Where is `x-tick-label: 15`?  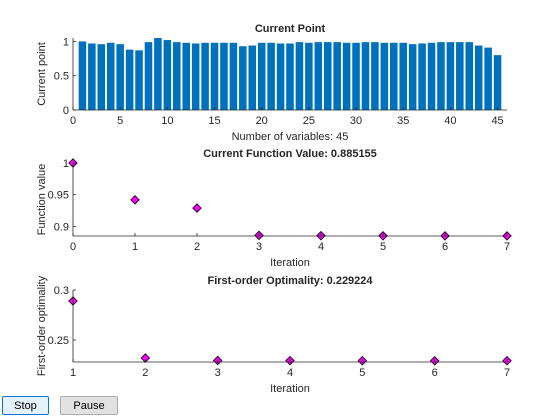
x-tick-label: 15 is located at coordinates (214, 121).